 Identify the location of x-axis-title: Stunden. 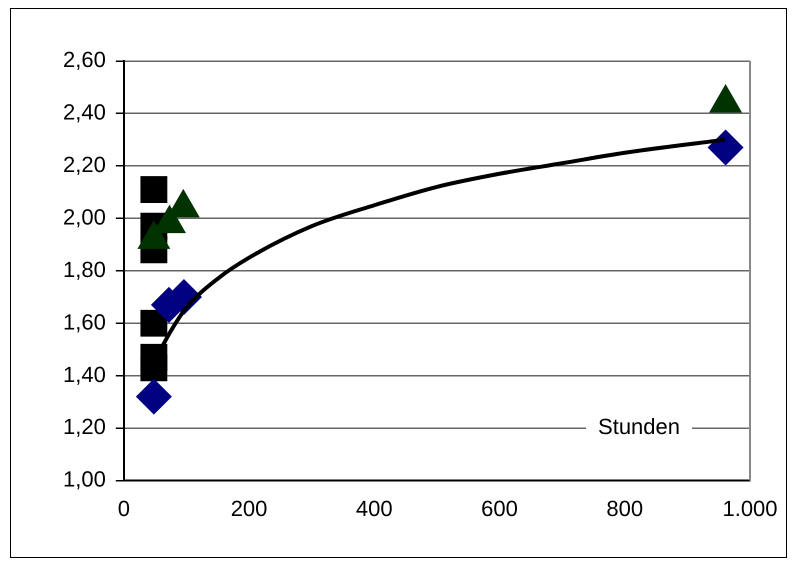
(639, 427).